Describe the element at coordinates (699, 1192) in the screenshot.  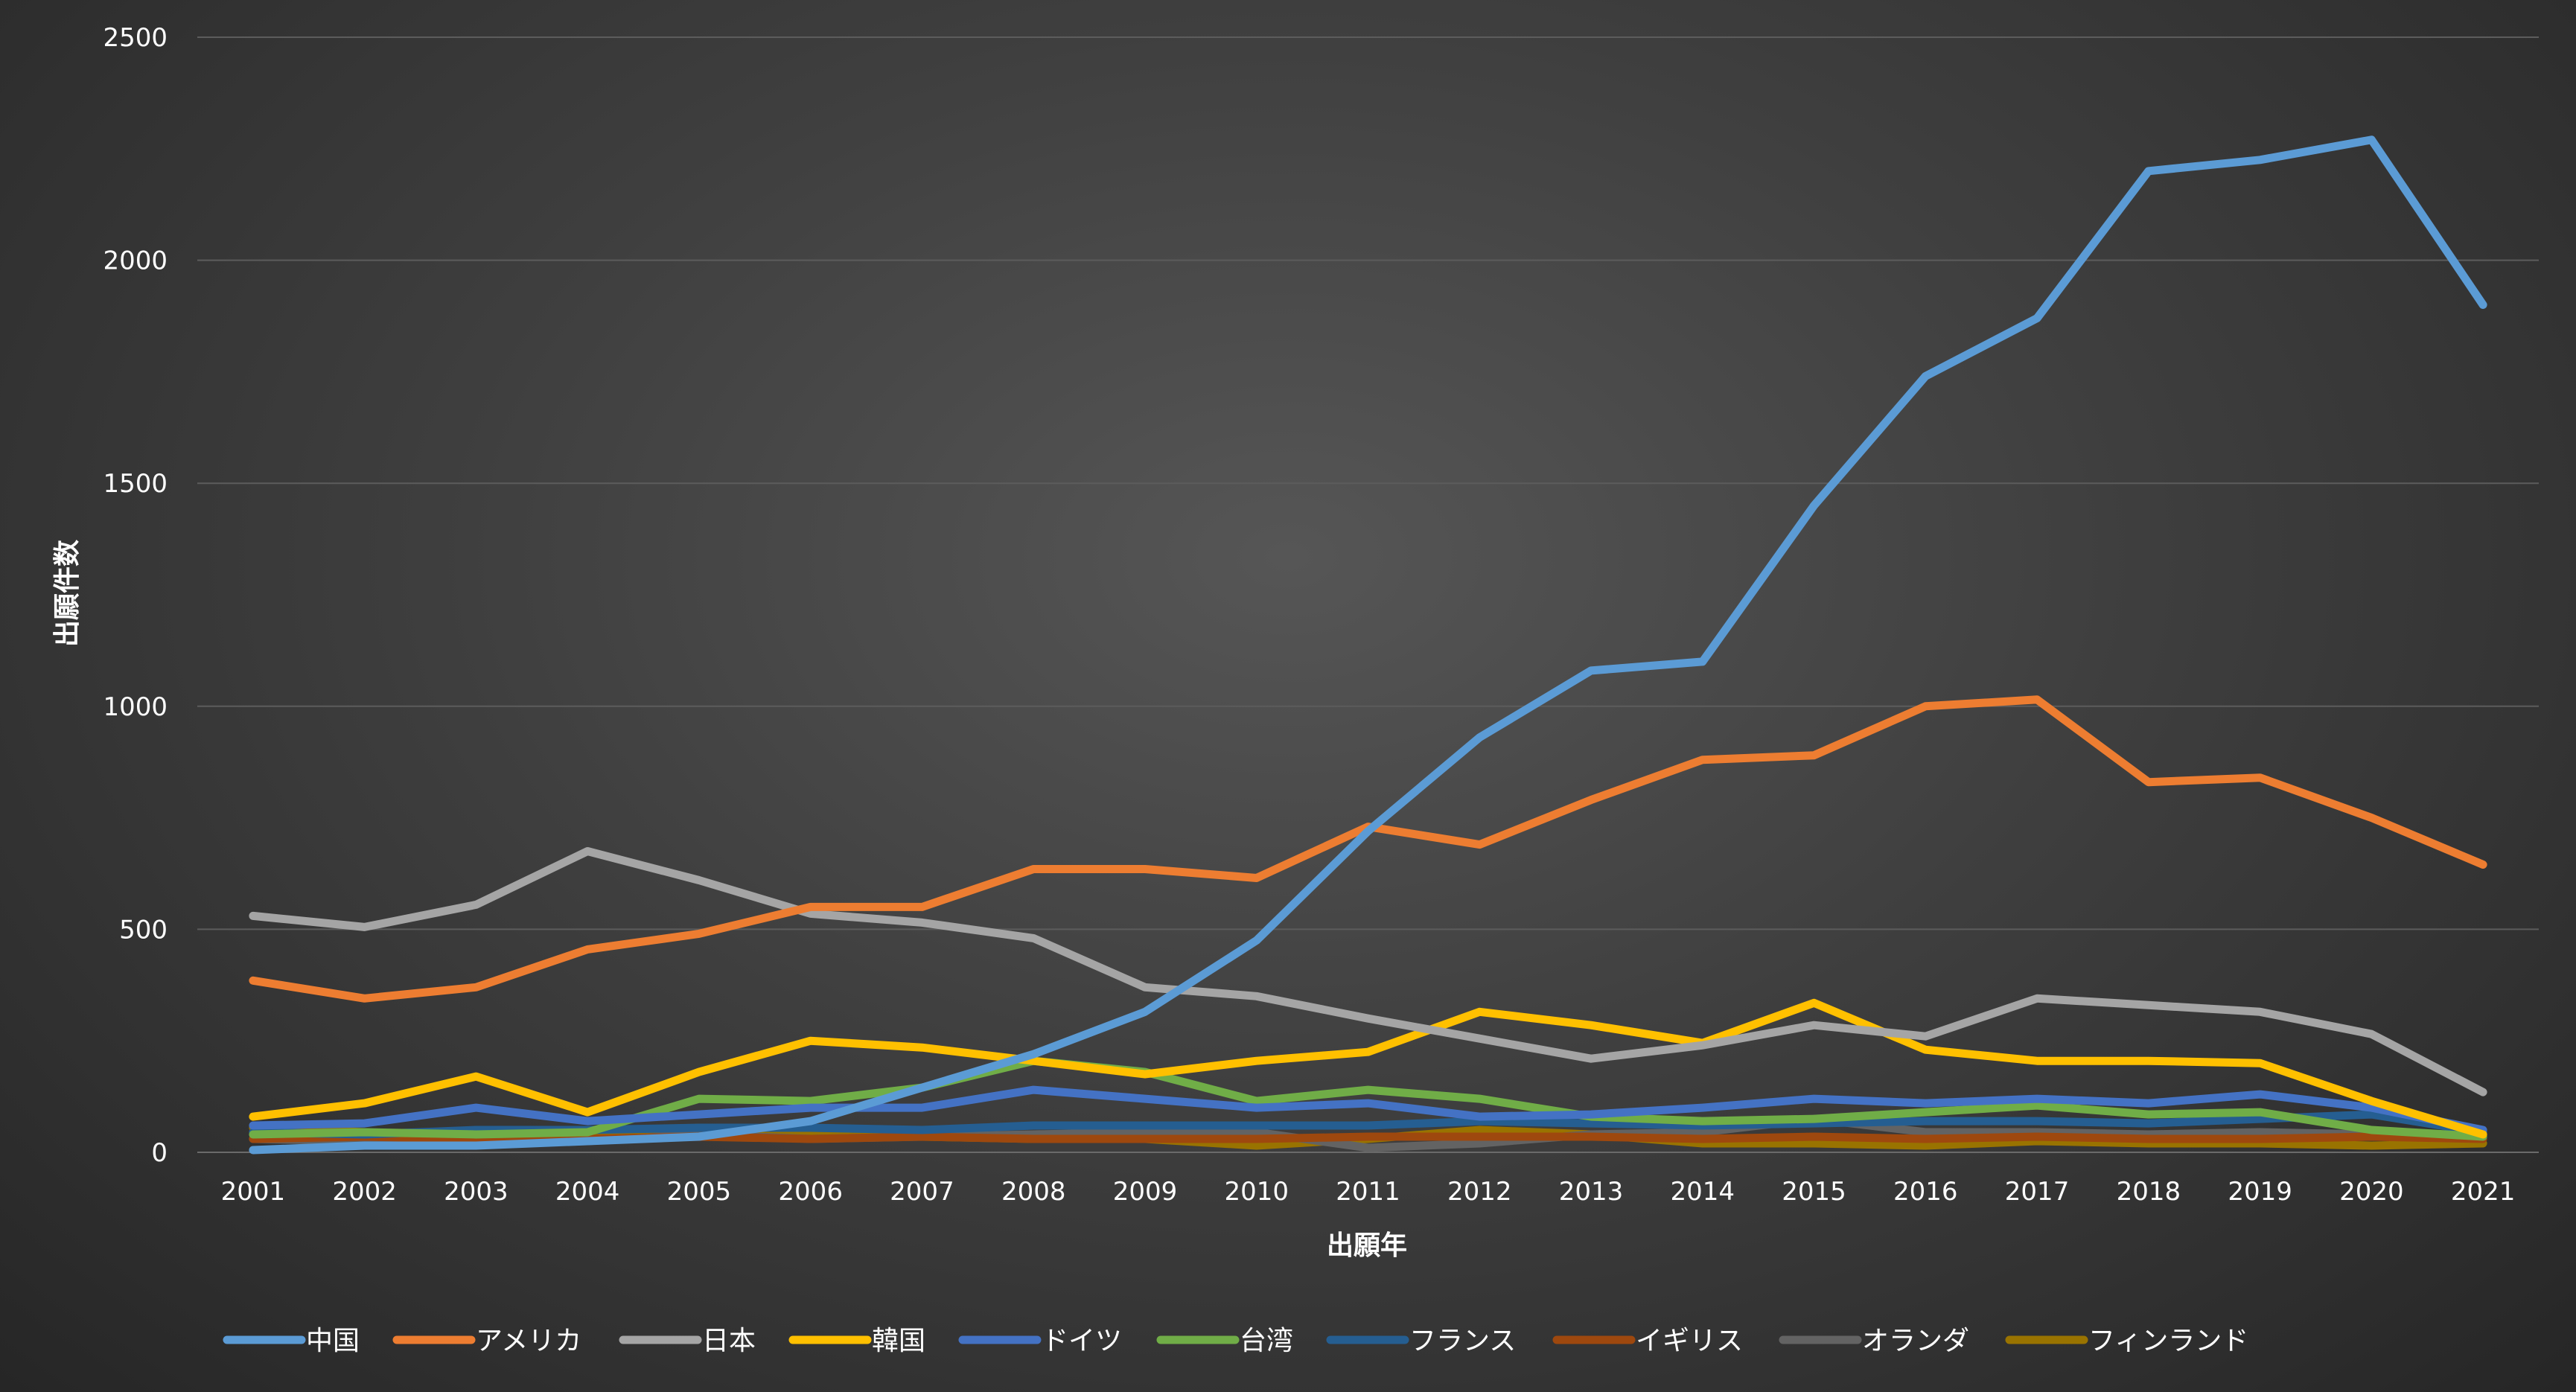
I see `x-tick-label: 2005` at that location.